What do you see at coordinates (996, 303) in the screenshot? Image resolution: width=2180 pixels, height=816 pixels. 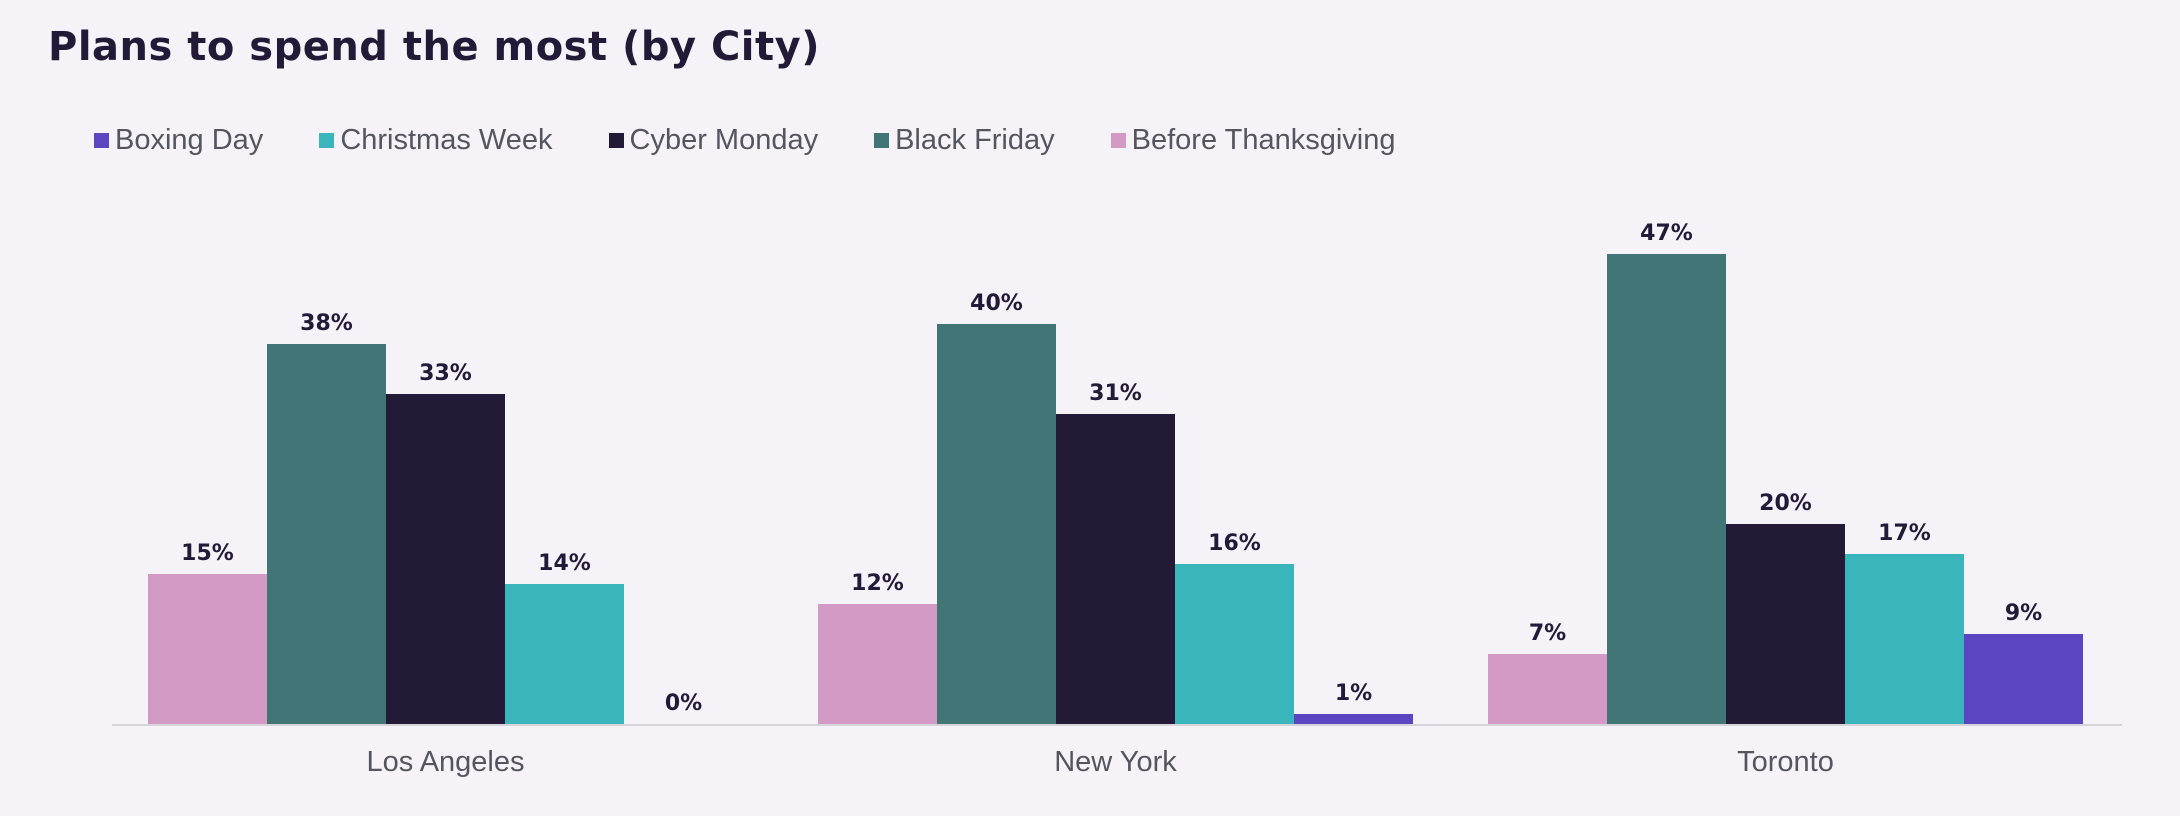 I see `data-label-new-york-black-friday: 40%` at bounding box center [996, 303].